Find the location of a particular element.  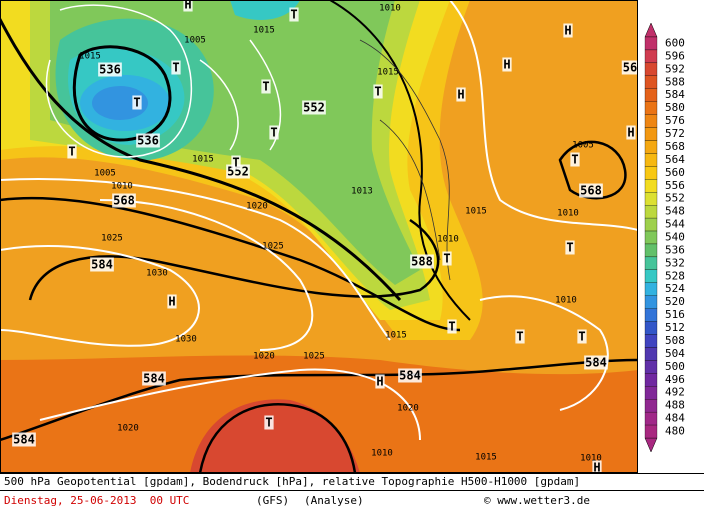

pressure-center-label: 56 is located at coordinates (630, 68).